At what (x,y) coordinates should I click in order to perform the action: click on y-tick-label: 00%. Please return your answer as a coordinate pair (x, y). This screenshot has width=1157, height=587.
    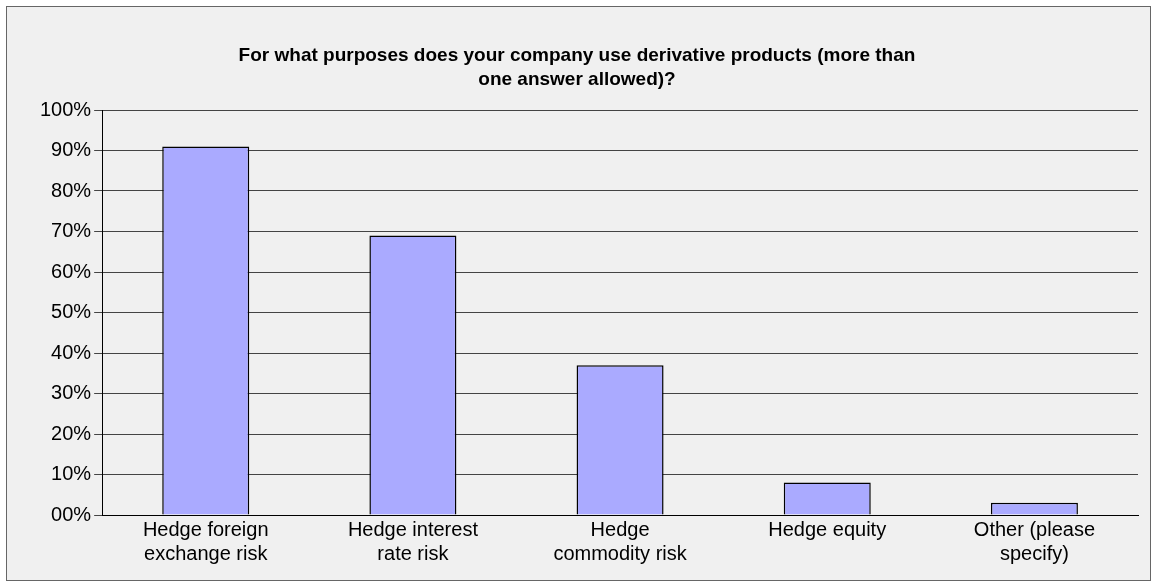
    Looking at the image, I should click on (71, 513).